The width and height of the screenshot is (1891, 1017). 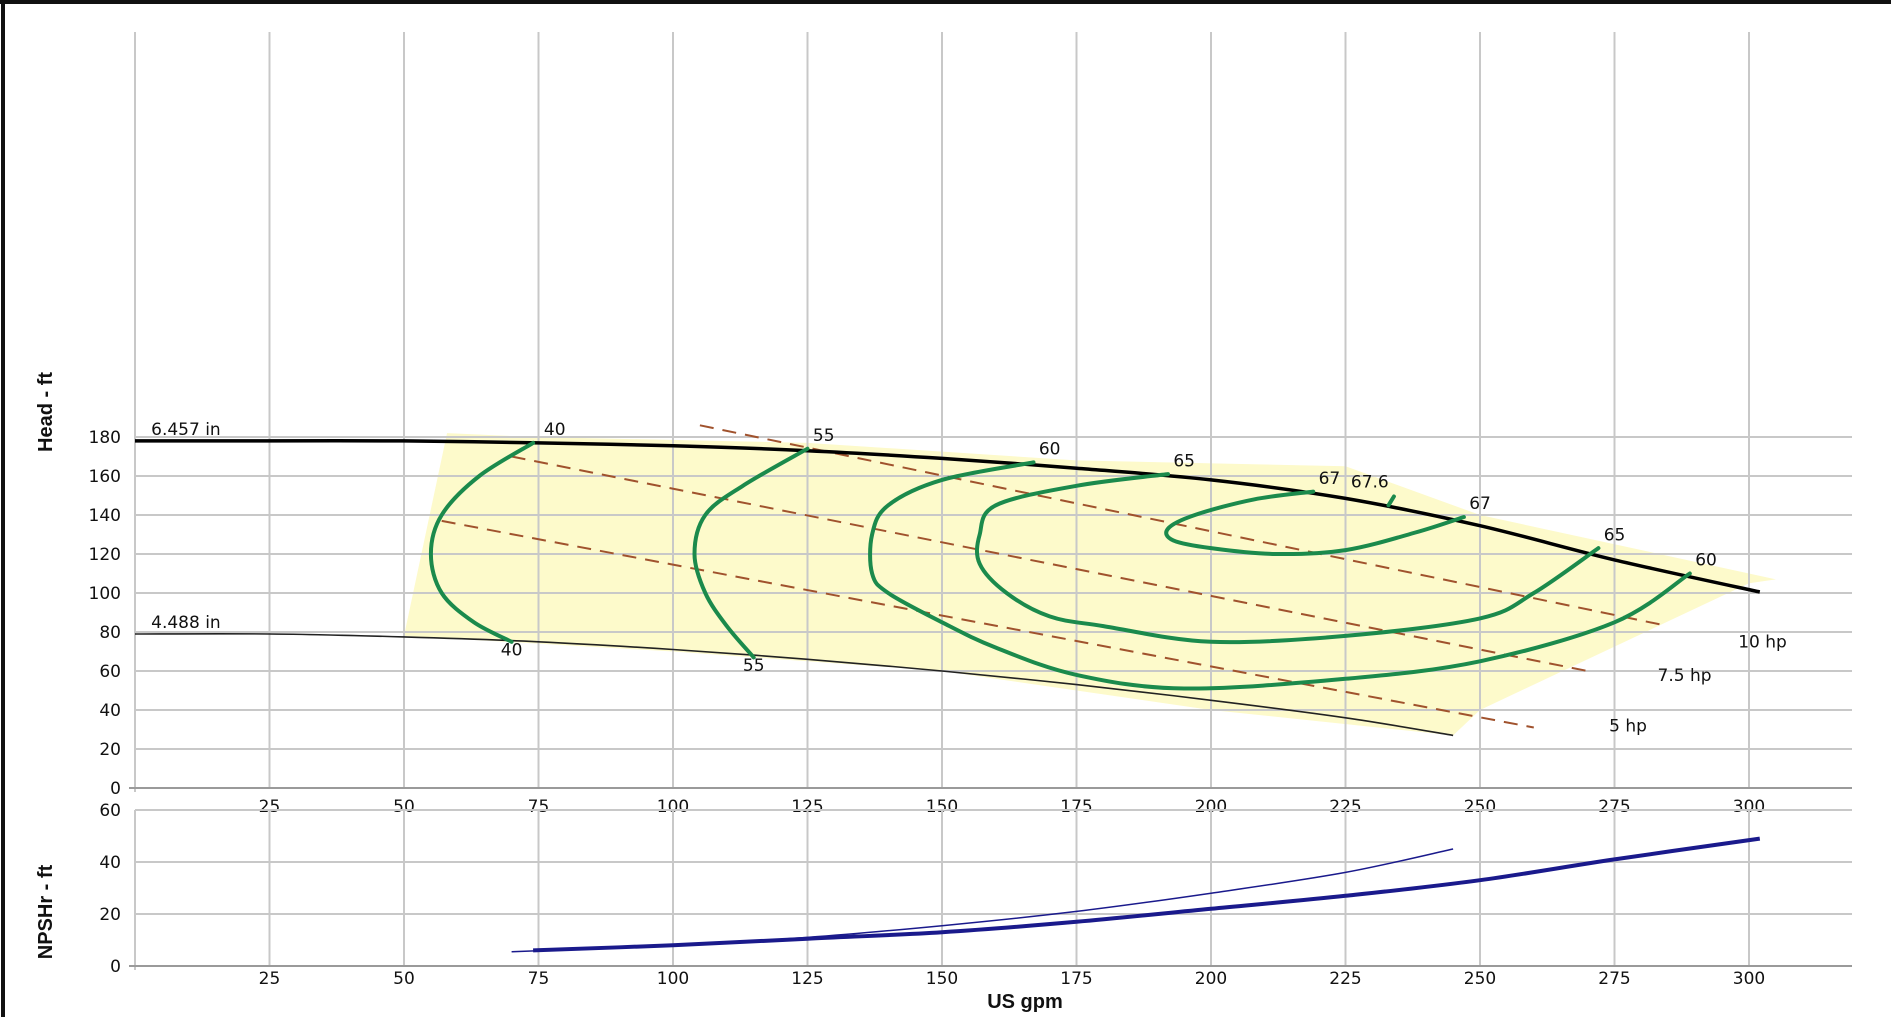 I want to click on power-line-10-hp, so click(x=1184, y=526).